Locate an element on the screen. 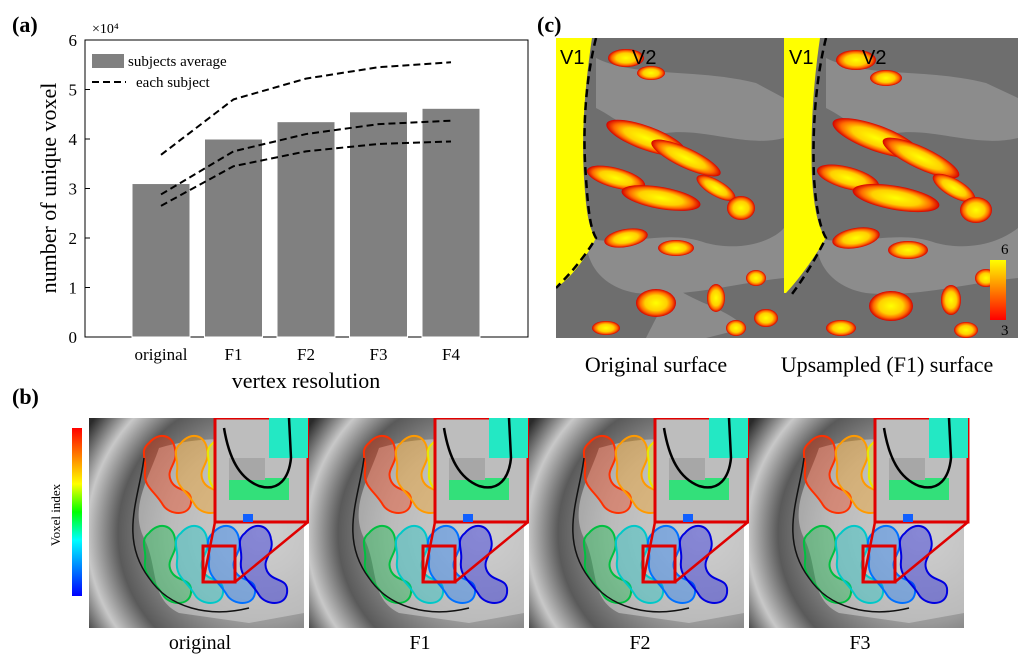  caption-b-f2: F2 is located at coordinates (640, 643).